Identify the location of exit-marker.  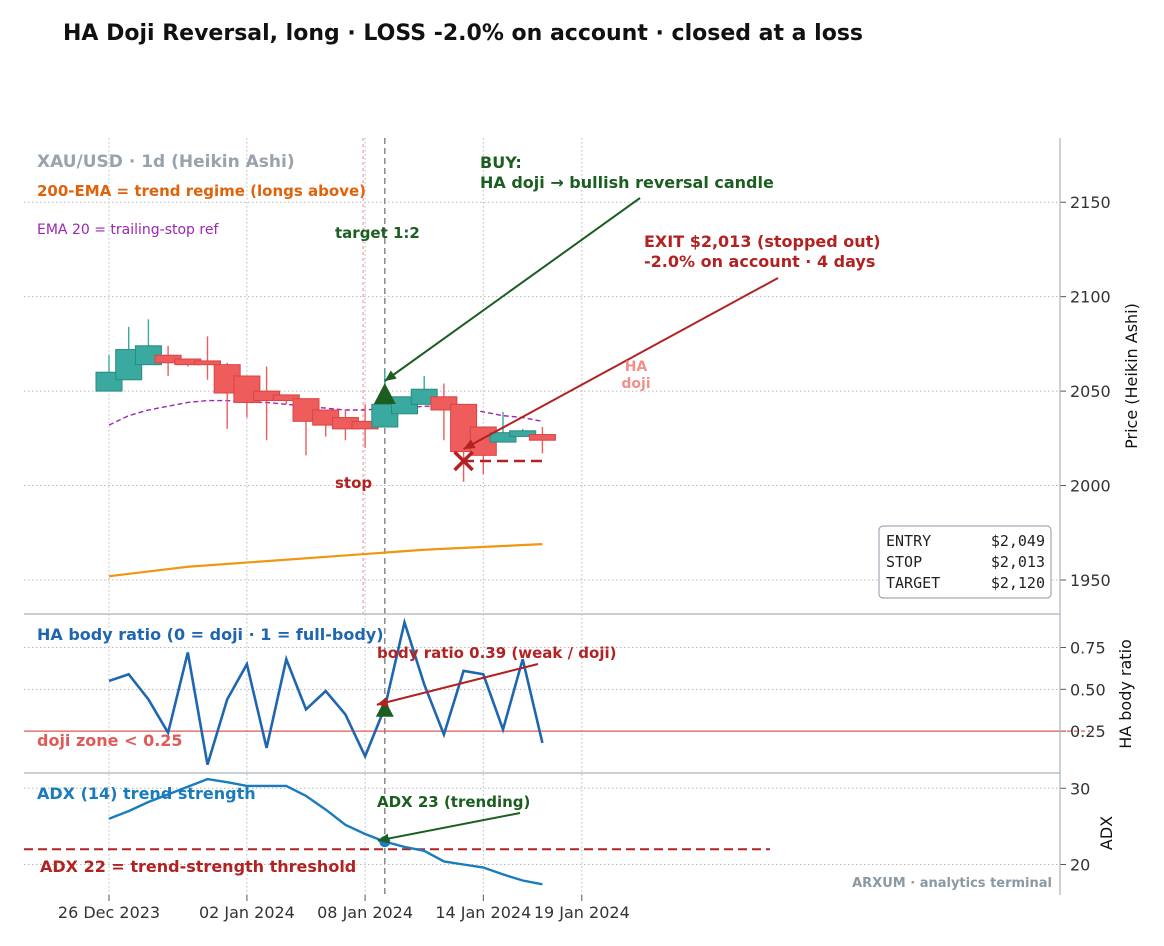
(463, 461).